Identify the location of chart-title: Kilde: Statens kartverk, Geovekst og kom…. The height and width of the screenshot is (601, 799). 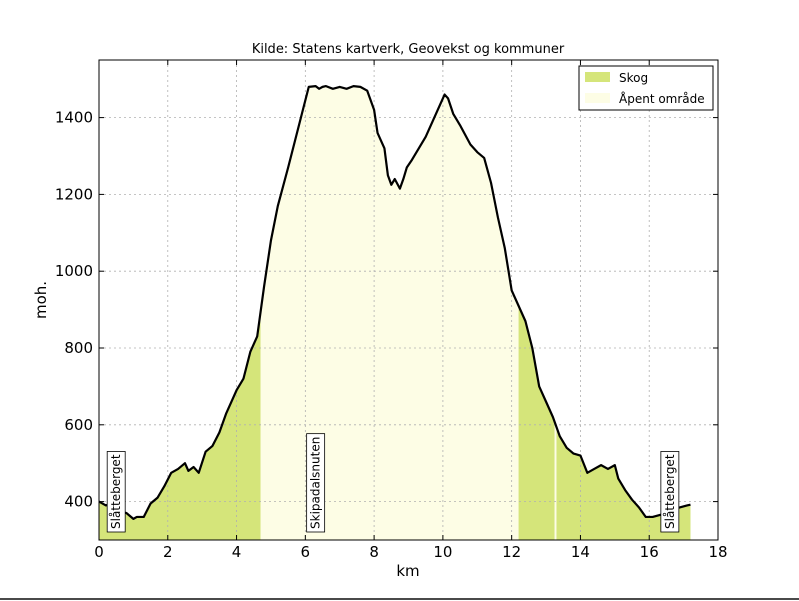
(408, 49).